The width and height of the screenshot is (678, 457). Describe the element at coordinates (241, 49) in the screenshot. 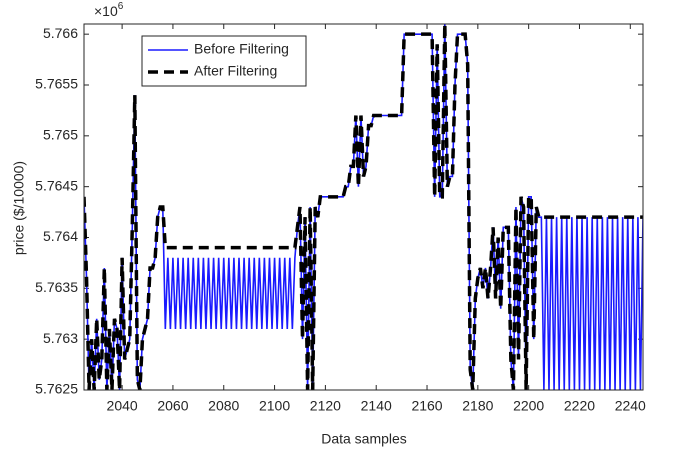

I see `legend-label: Before Filtering` at that location.